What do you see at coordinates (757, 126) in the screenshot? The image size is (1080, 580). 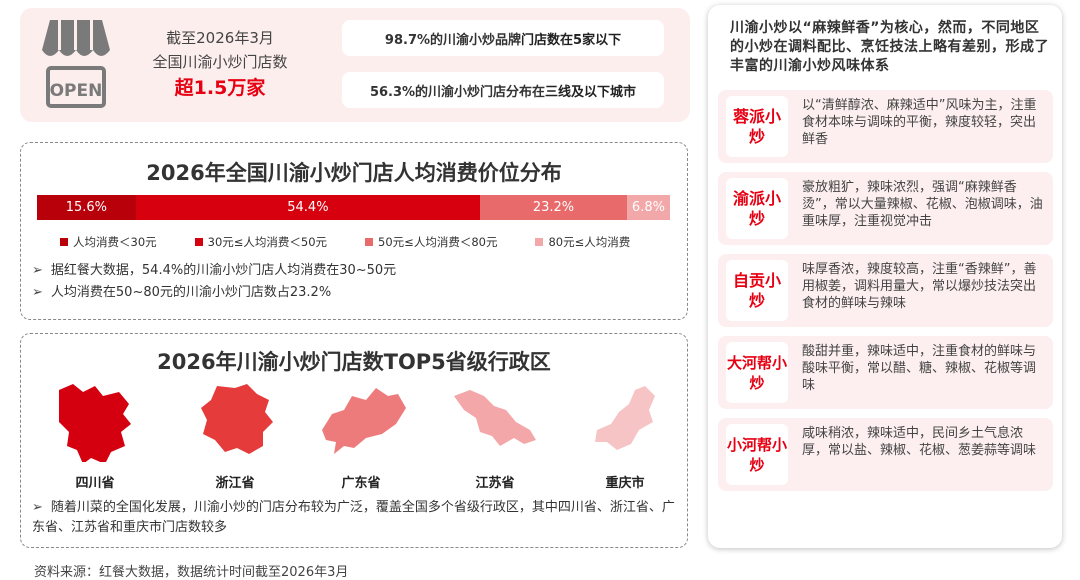 I see `flavor-name: 蓉派小炒` at bounding box center [757, 126].